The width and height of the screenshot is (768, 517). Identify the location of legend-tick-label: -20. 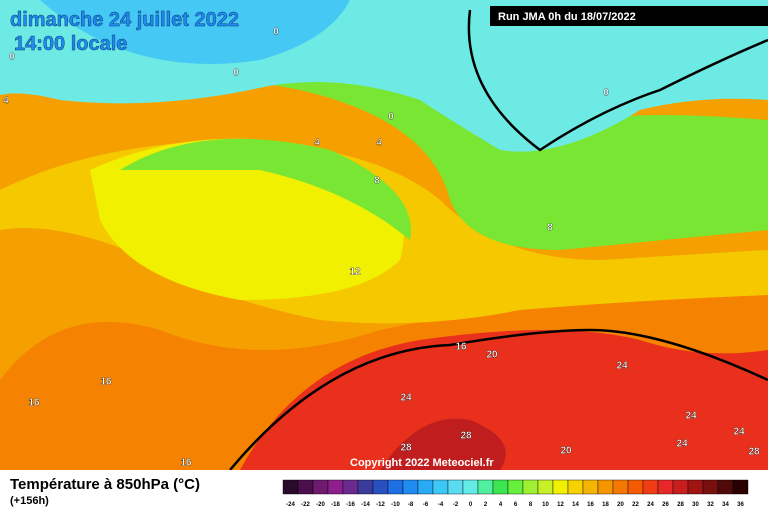
(320, 505).